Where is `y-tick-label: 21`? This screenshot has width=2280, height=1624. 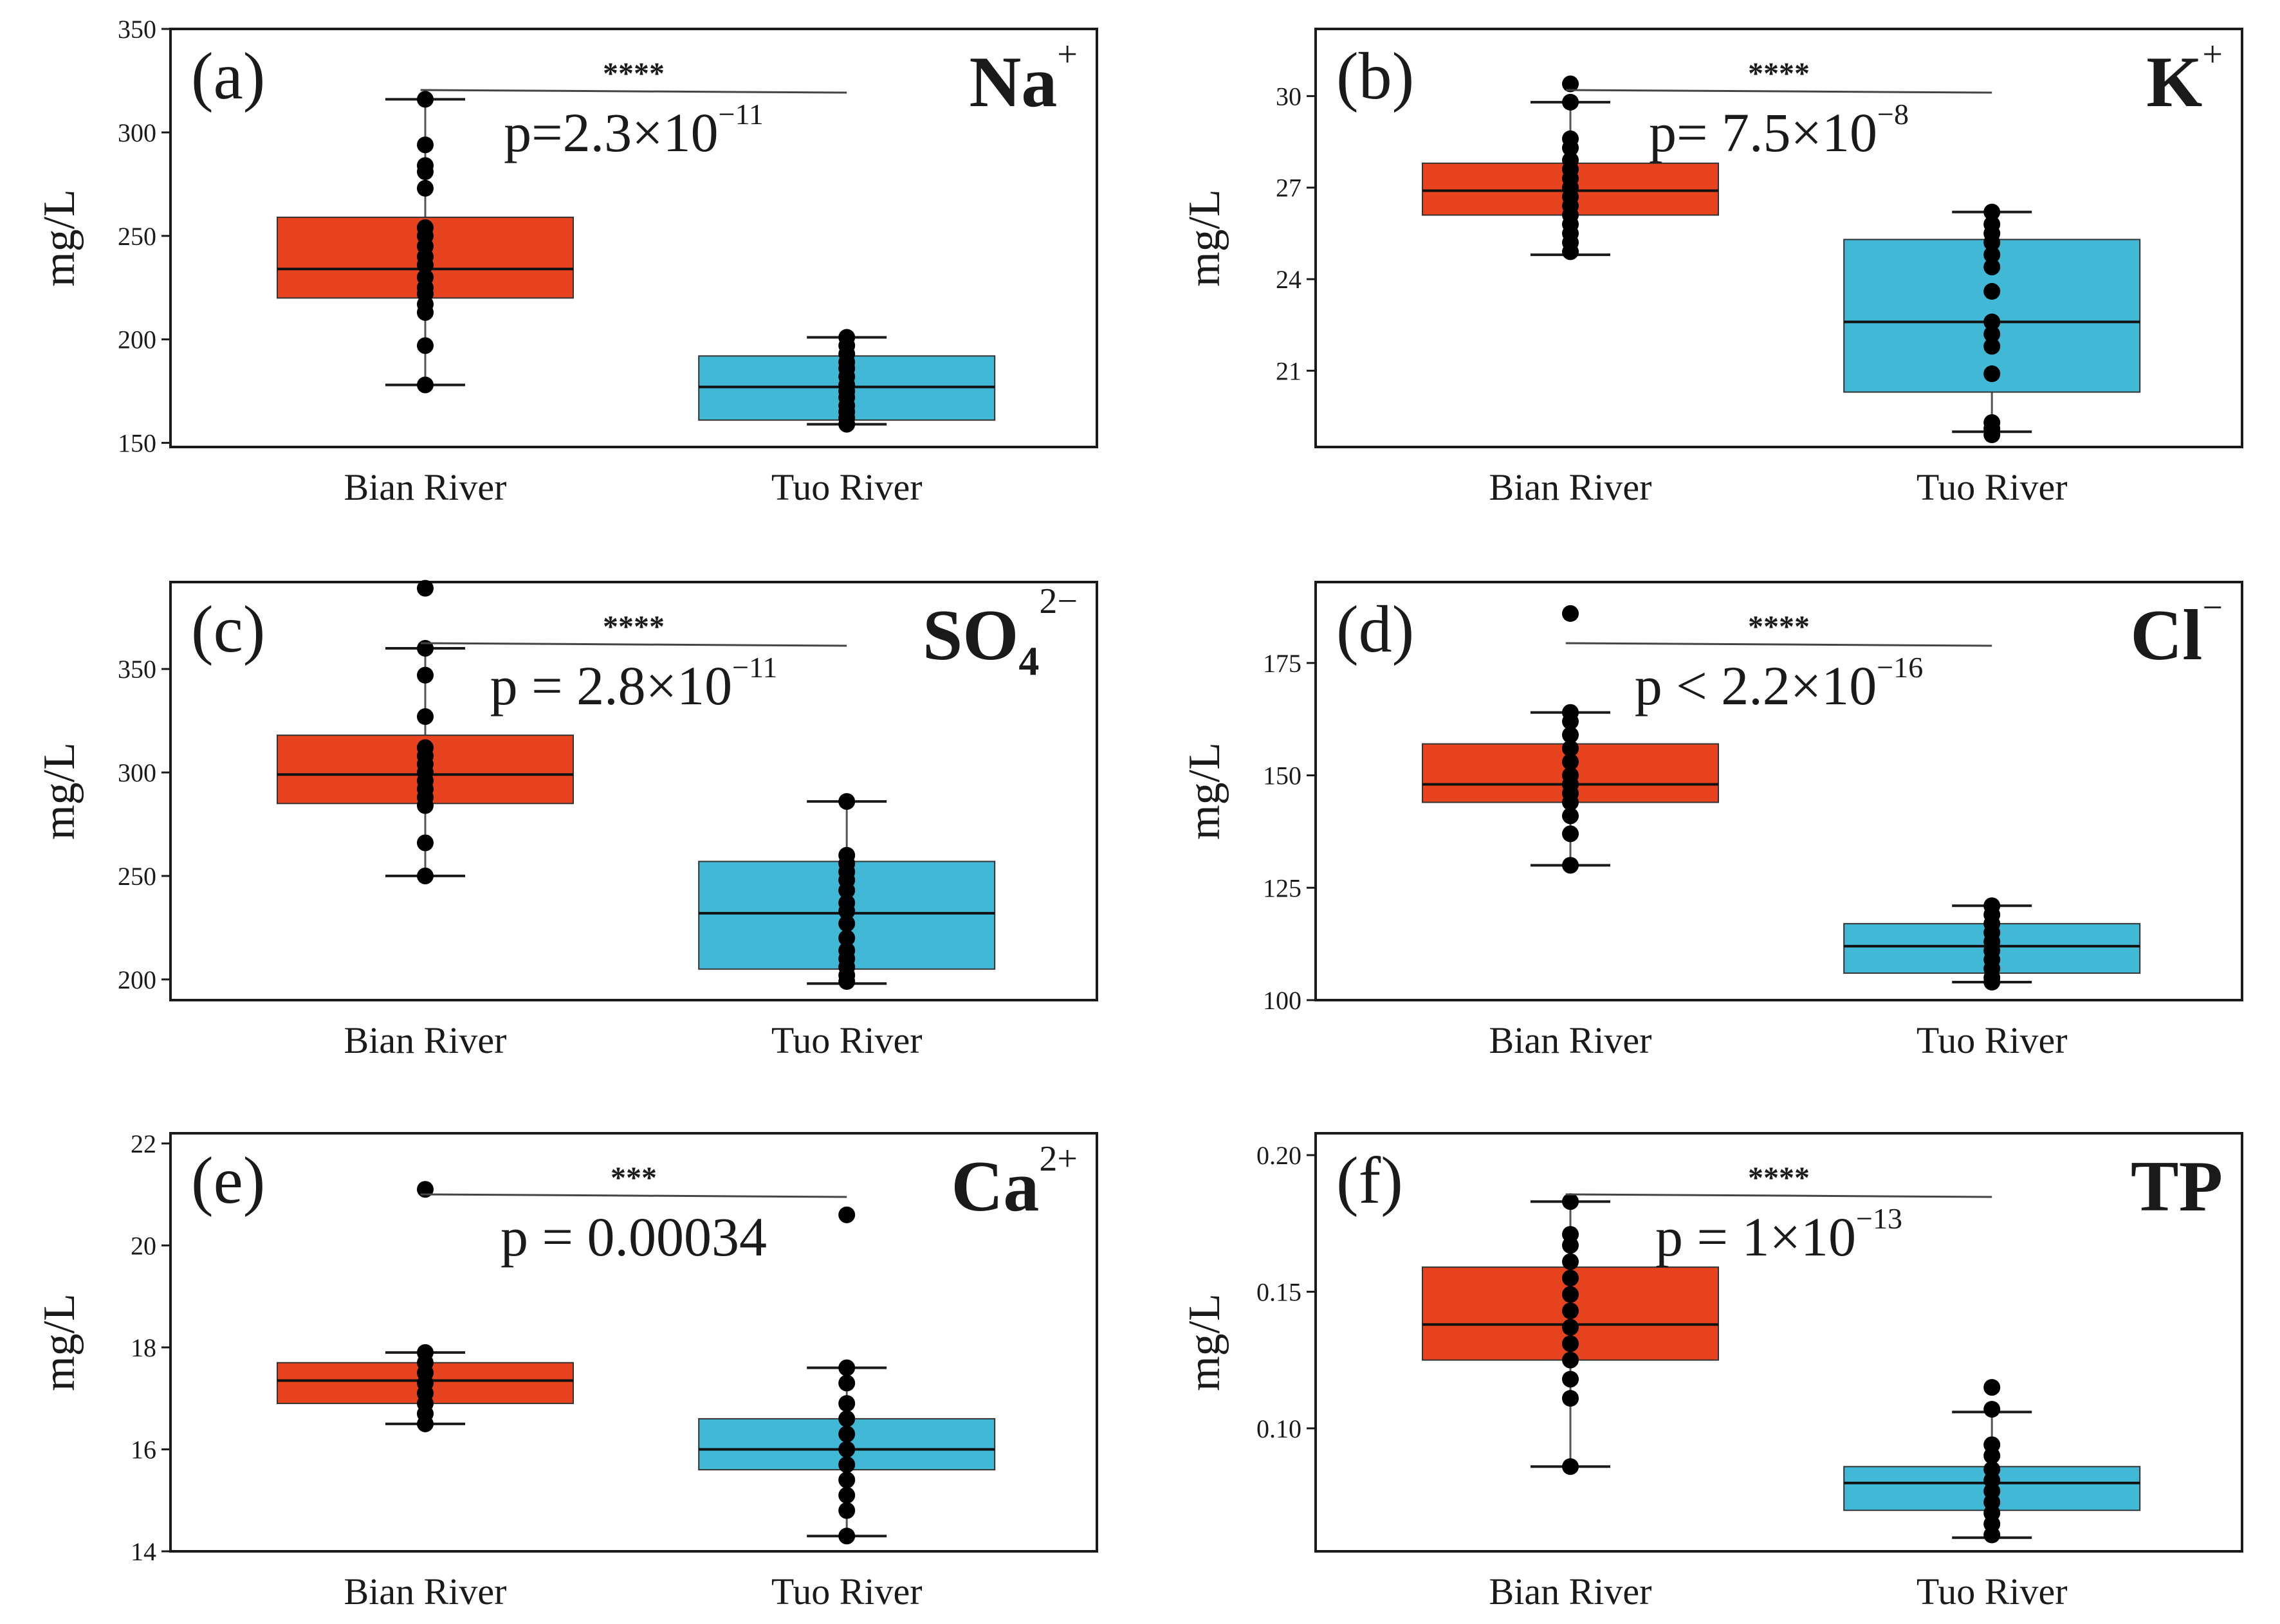 y-tick-label: 21 is located at coordinates (1288, 370).